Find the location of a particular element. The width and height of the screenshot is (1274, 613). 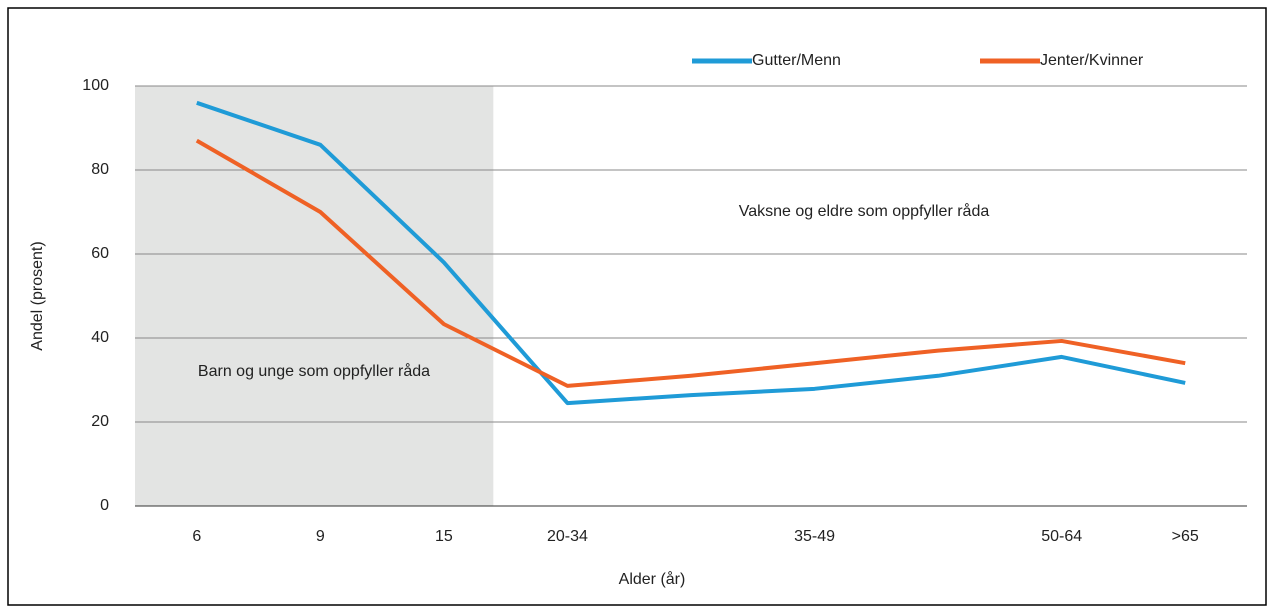

x-tick-label: 35-49 is located at coordinates (814, 536).